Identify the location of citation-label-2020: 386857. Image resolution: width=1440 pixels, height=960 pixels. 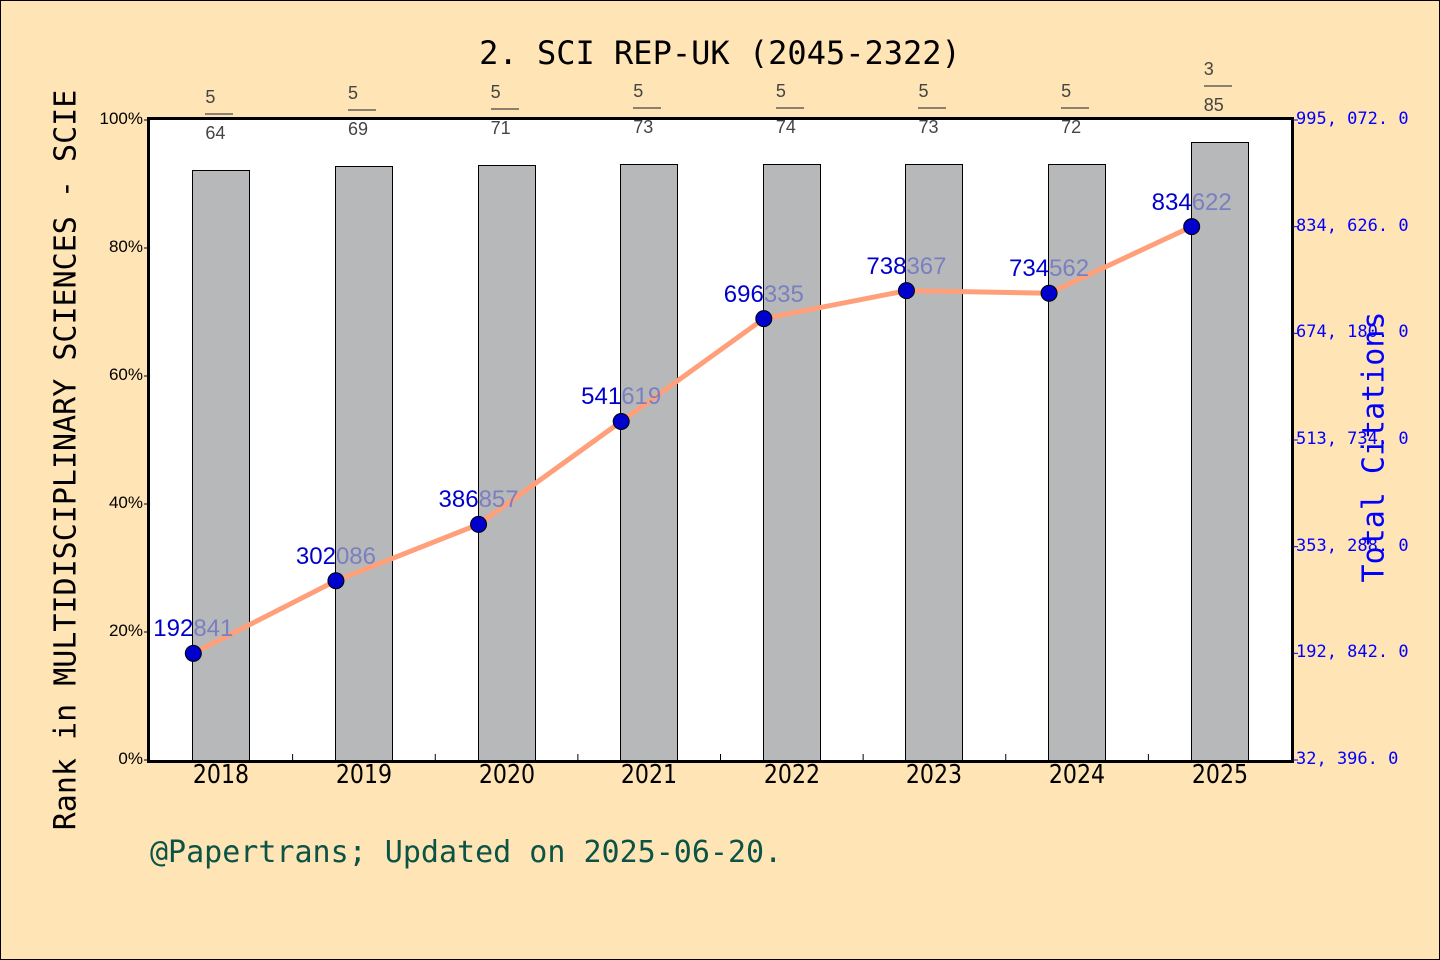
(478, 500).